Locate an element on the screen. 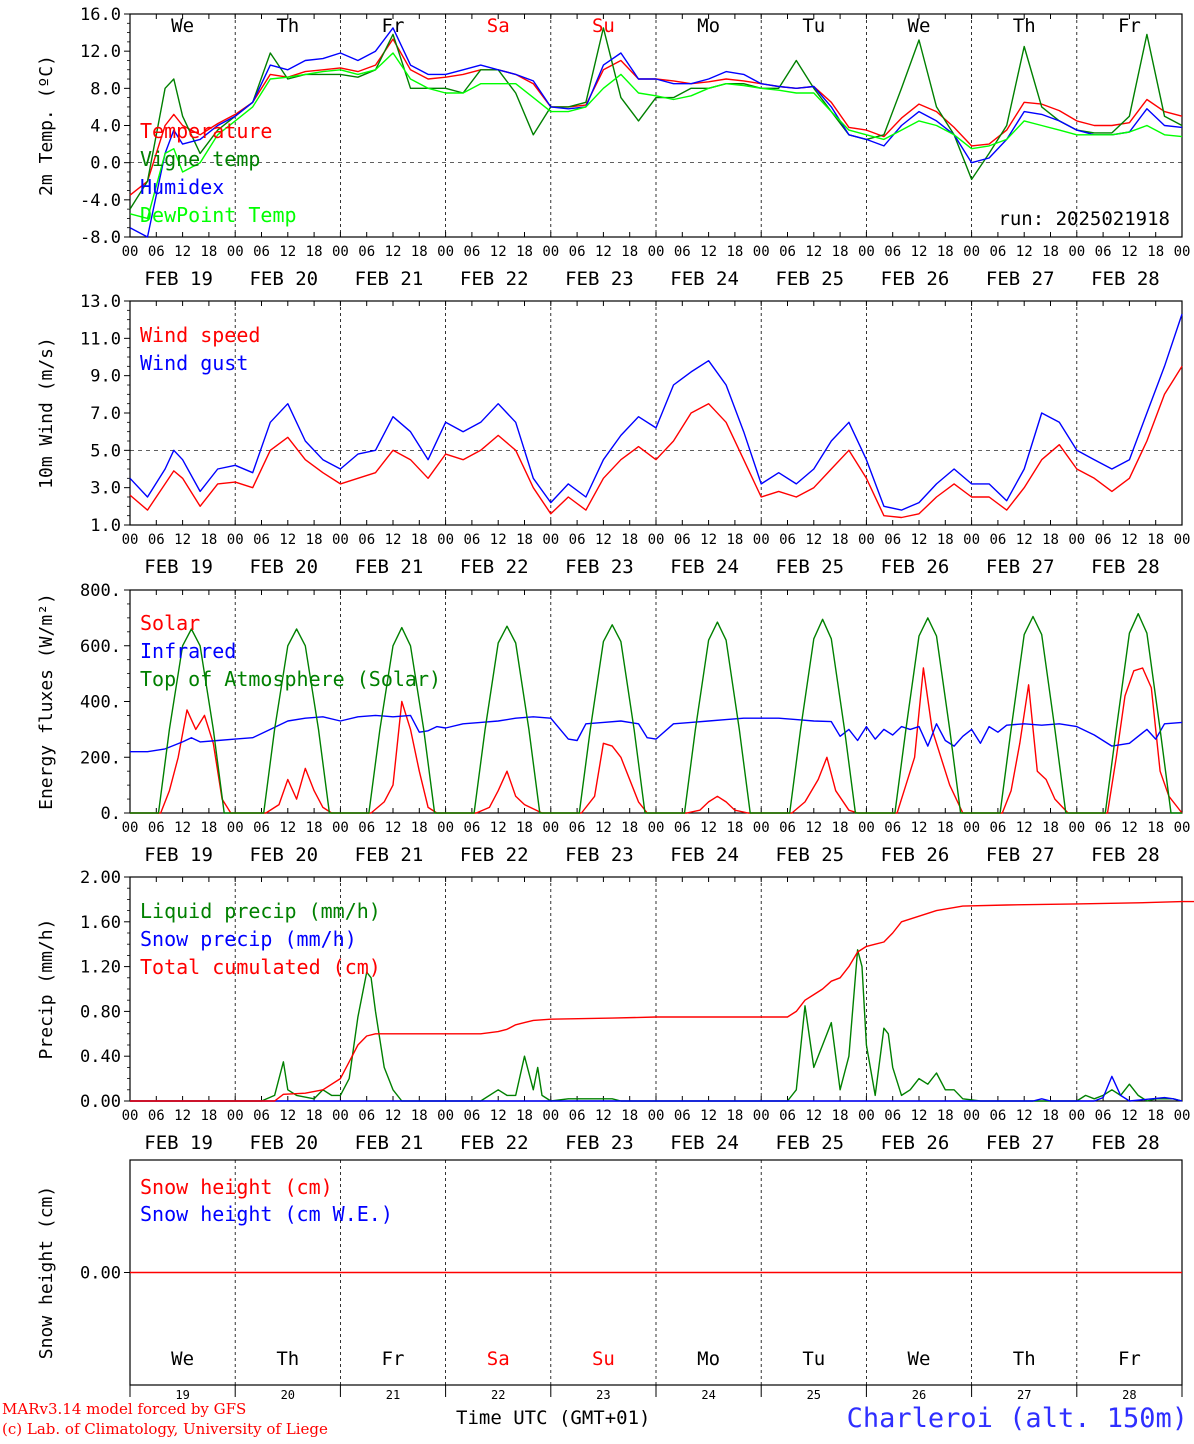  y-tick-label: 0. is located at coordinates (111, 814).